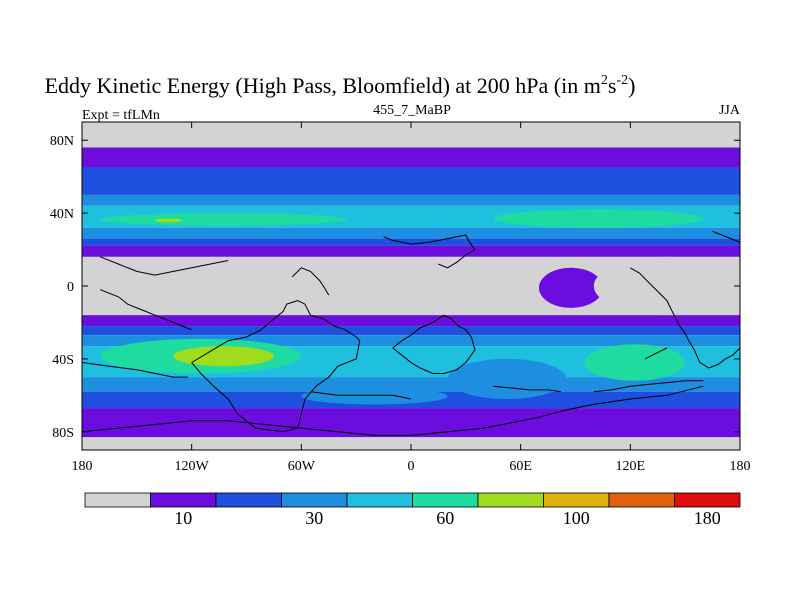 The height and width of the screenshot is (600, 800). Describe the element at coordinates (62, 141) in the screenshot. I see `y-tick-label: 80N` at that location.